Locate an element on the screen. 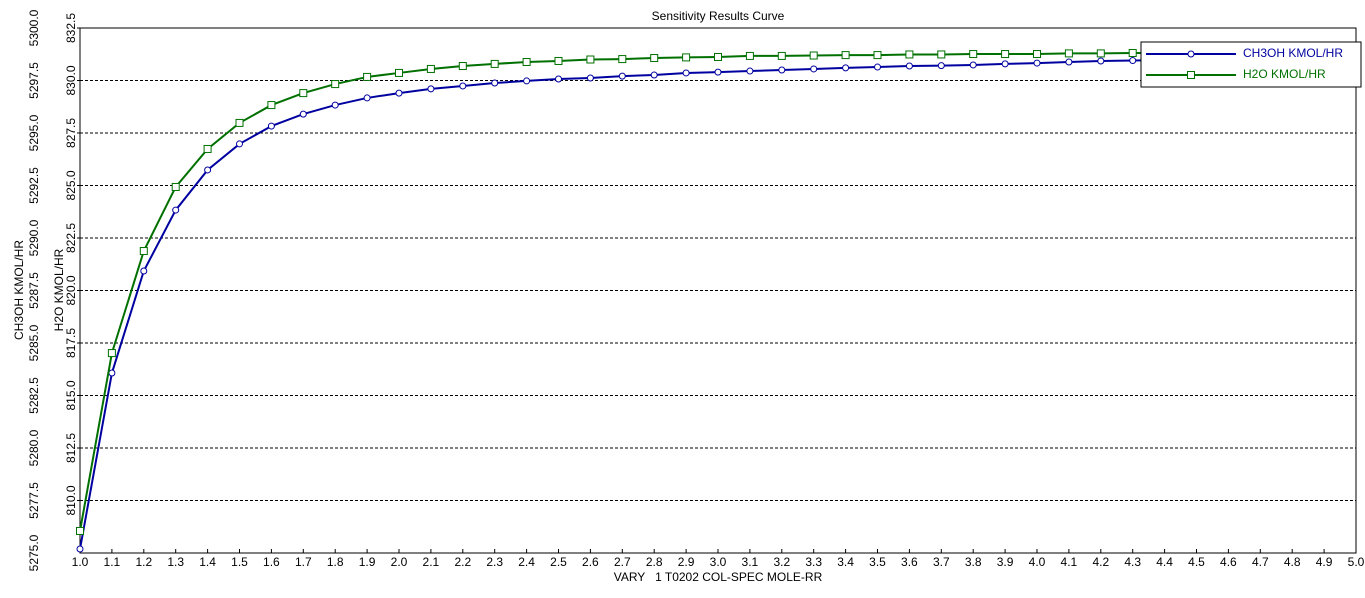 This screenshot has height=598, width=1365. y2-tick-label: 810.0 is located at coordinates (71, 500).